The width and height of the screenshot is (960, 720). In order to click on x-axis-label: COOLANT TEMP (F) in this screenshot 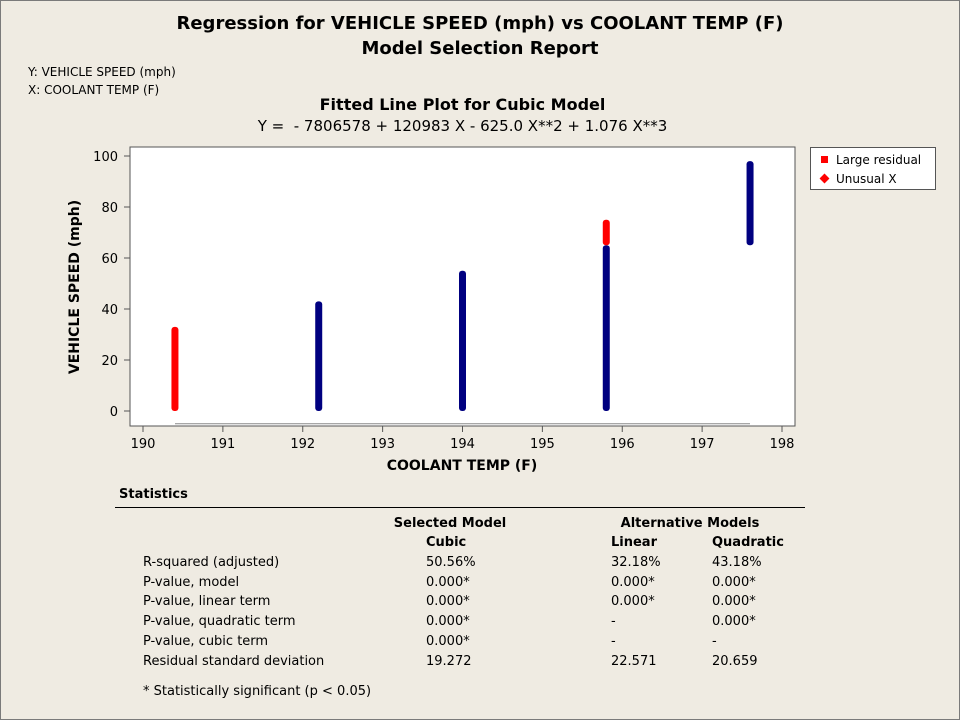, I will do `click(462, 466)`.